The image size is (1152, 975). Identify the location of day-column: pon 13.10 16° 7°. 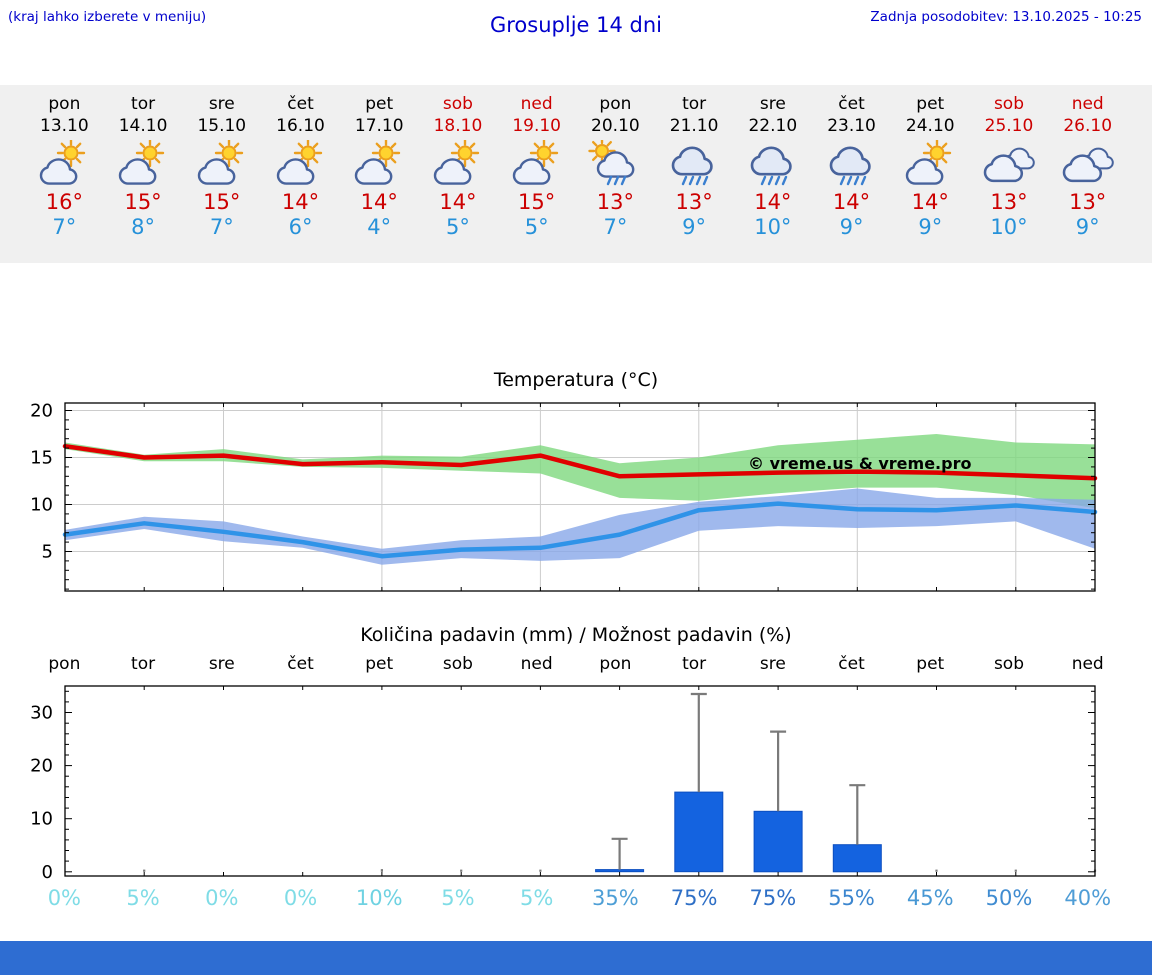
(64, 178).